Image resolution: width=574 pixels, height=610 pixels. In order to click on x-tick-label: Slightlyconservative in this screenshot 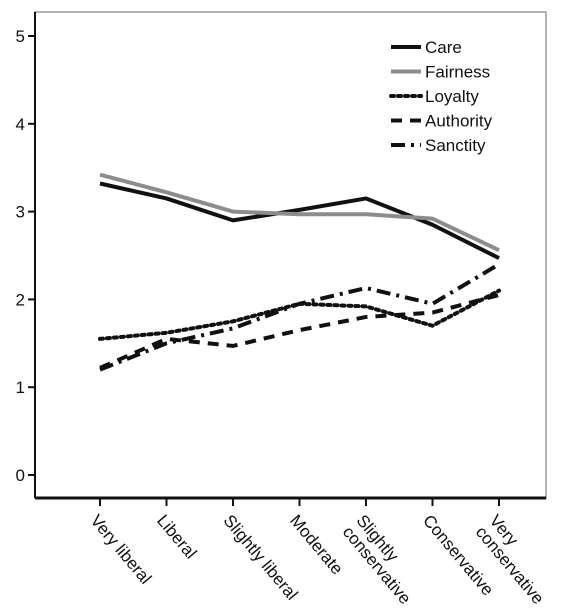, I will do `click(384, 559)`.